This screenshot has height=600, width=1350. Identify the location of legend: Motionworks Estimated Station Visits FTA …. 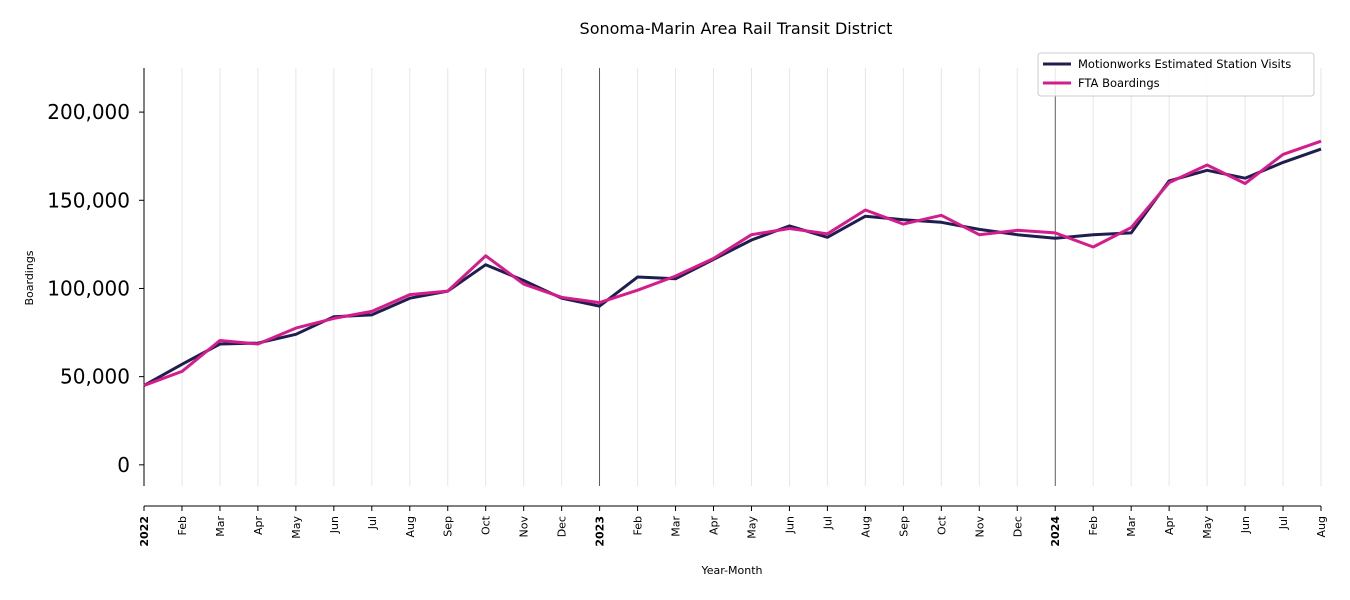
(1176, 74).